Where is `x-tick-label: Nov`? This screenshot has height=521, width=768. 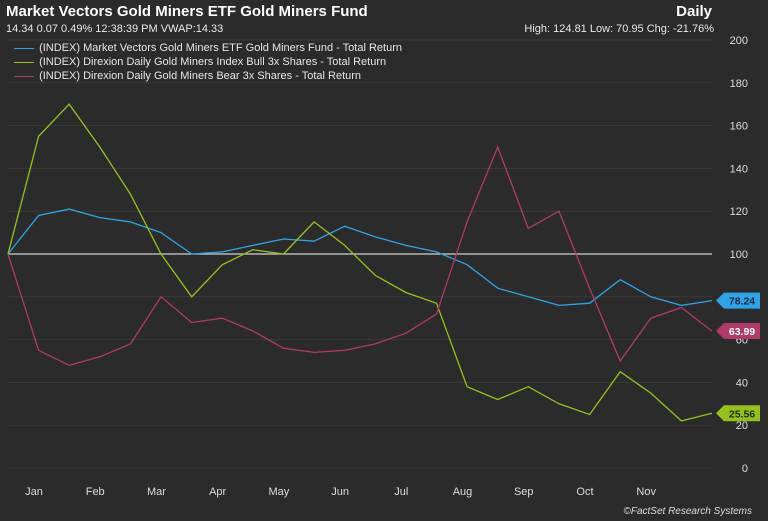 x-tick-label: Nov is located at coordinates (646, 492).